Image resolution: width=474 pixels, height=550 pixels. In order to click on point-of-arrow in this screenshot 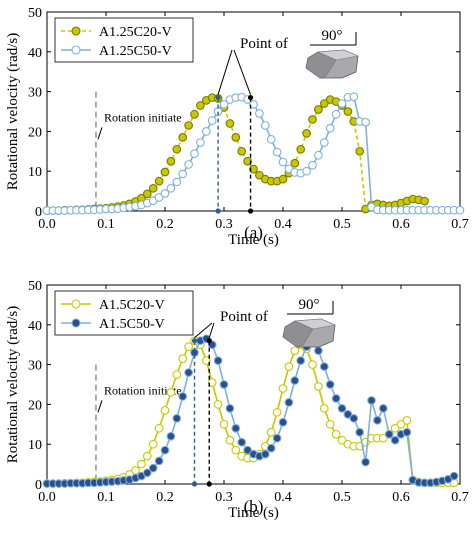, I will do `click(242, 72)`.